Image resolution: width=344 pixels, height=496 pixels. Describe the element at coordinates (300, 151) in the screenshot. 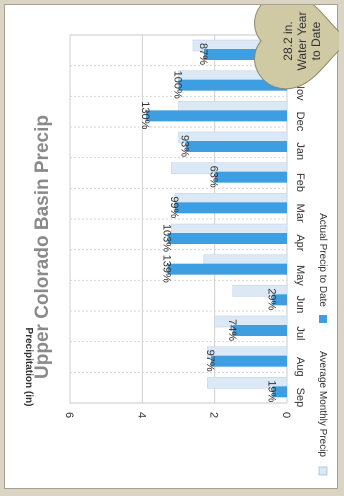

I see `category-label: Jan` at that location.